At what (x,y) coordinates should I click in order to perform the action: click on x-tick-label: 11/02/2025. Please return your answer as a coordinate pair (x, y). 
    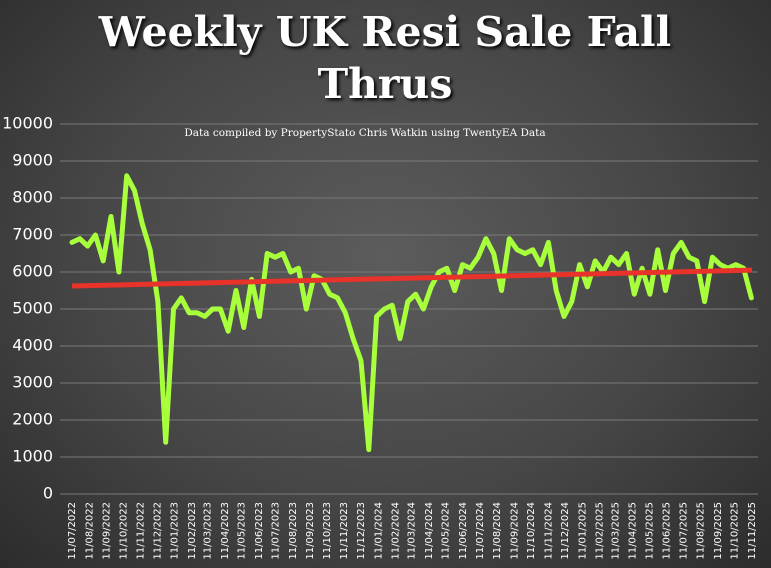
    Looking at the image, I should click on (600, 531).